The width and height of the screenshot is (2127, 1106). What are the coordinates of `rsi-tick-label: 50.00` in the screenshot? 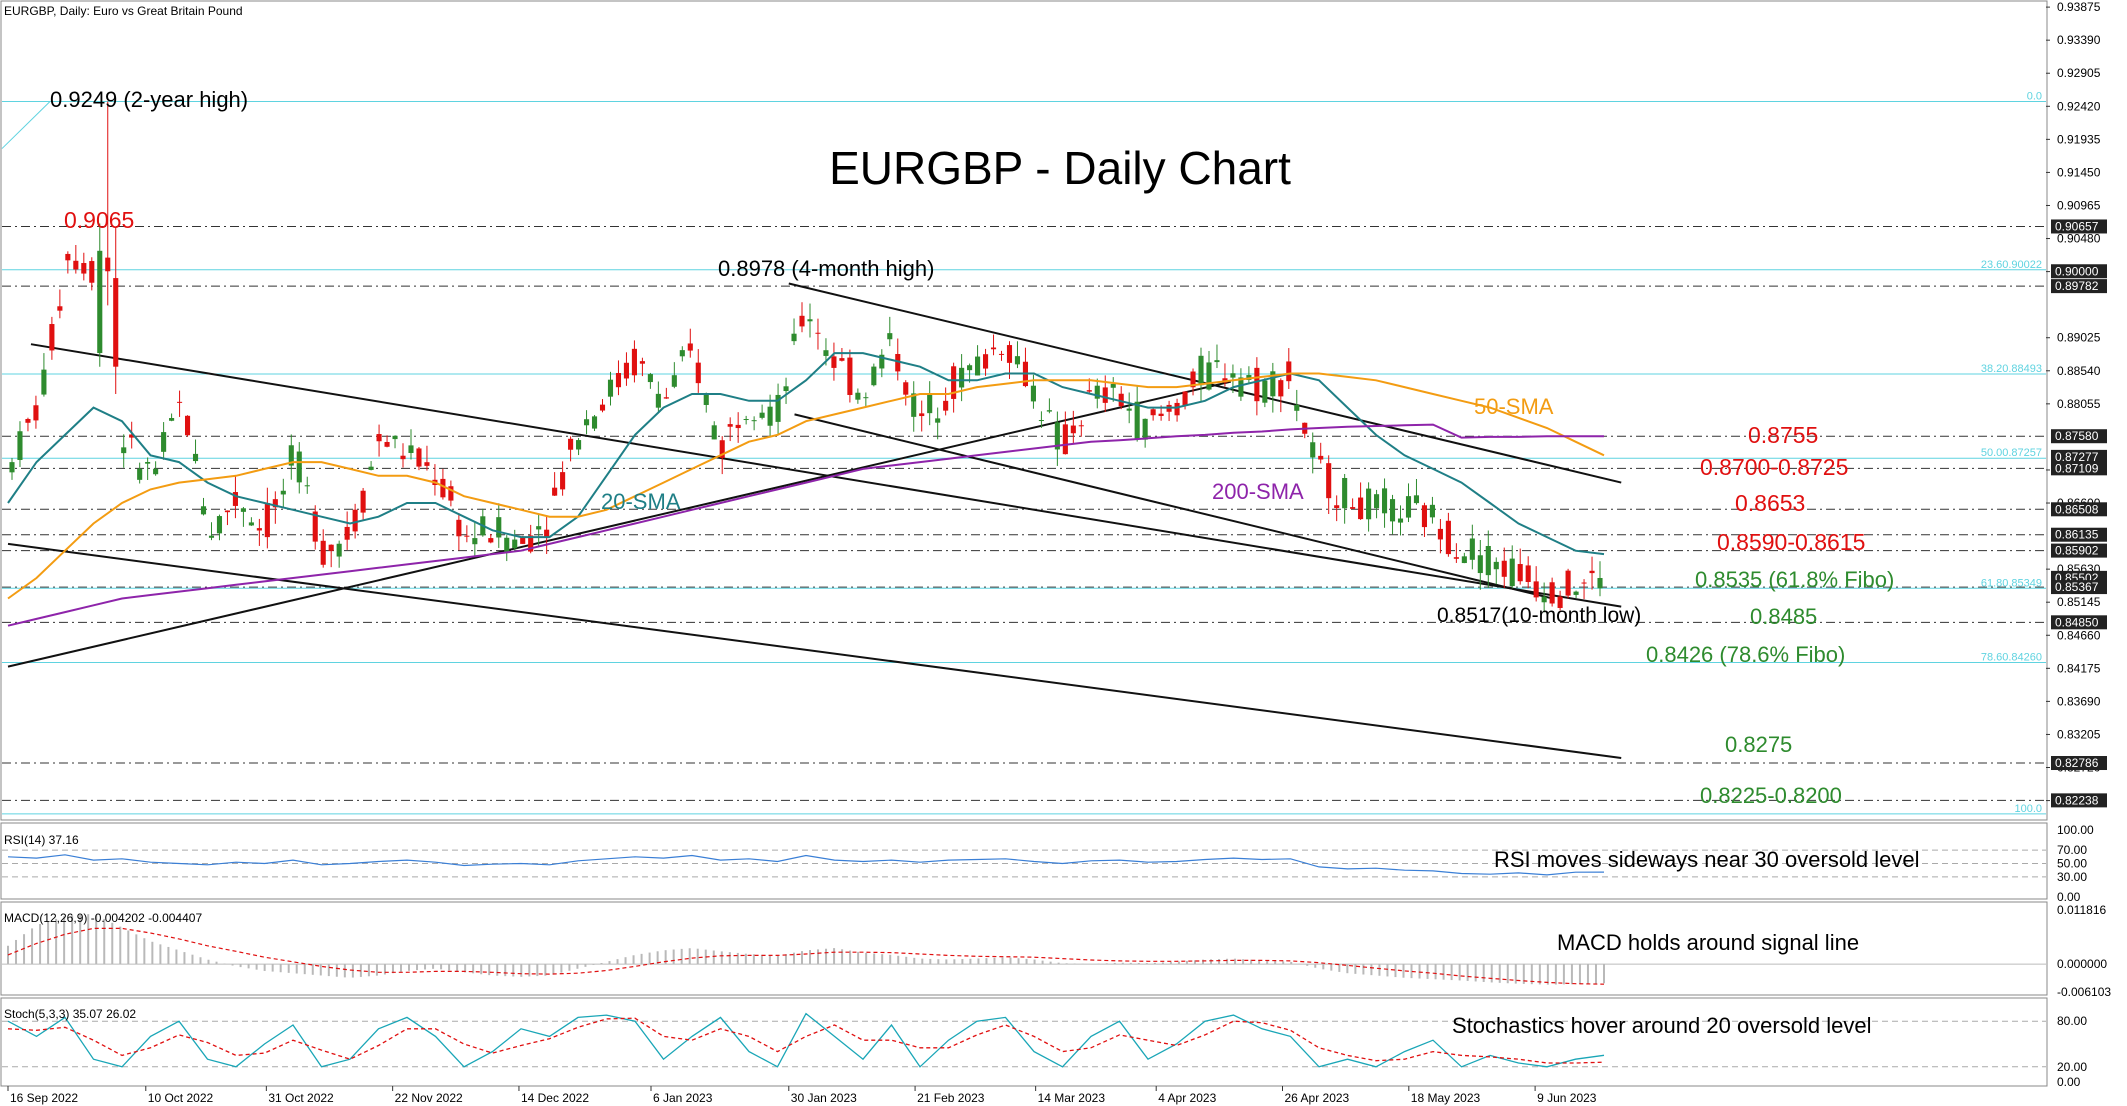 It's located at (2072, 864).